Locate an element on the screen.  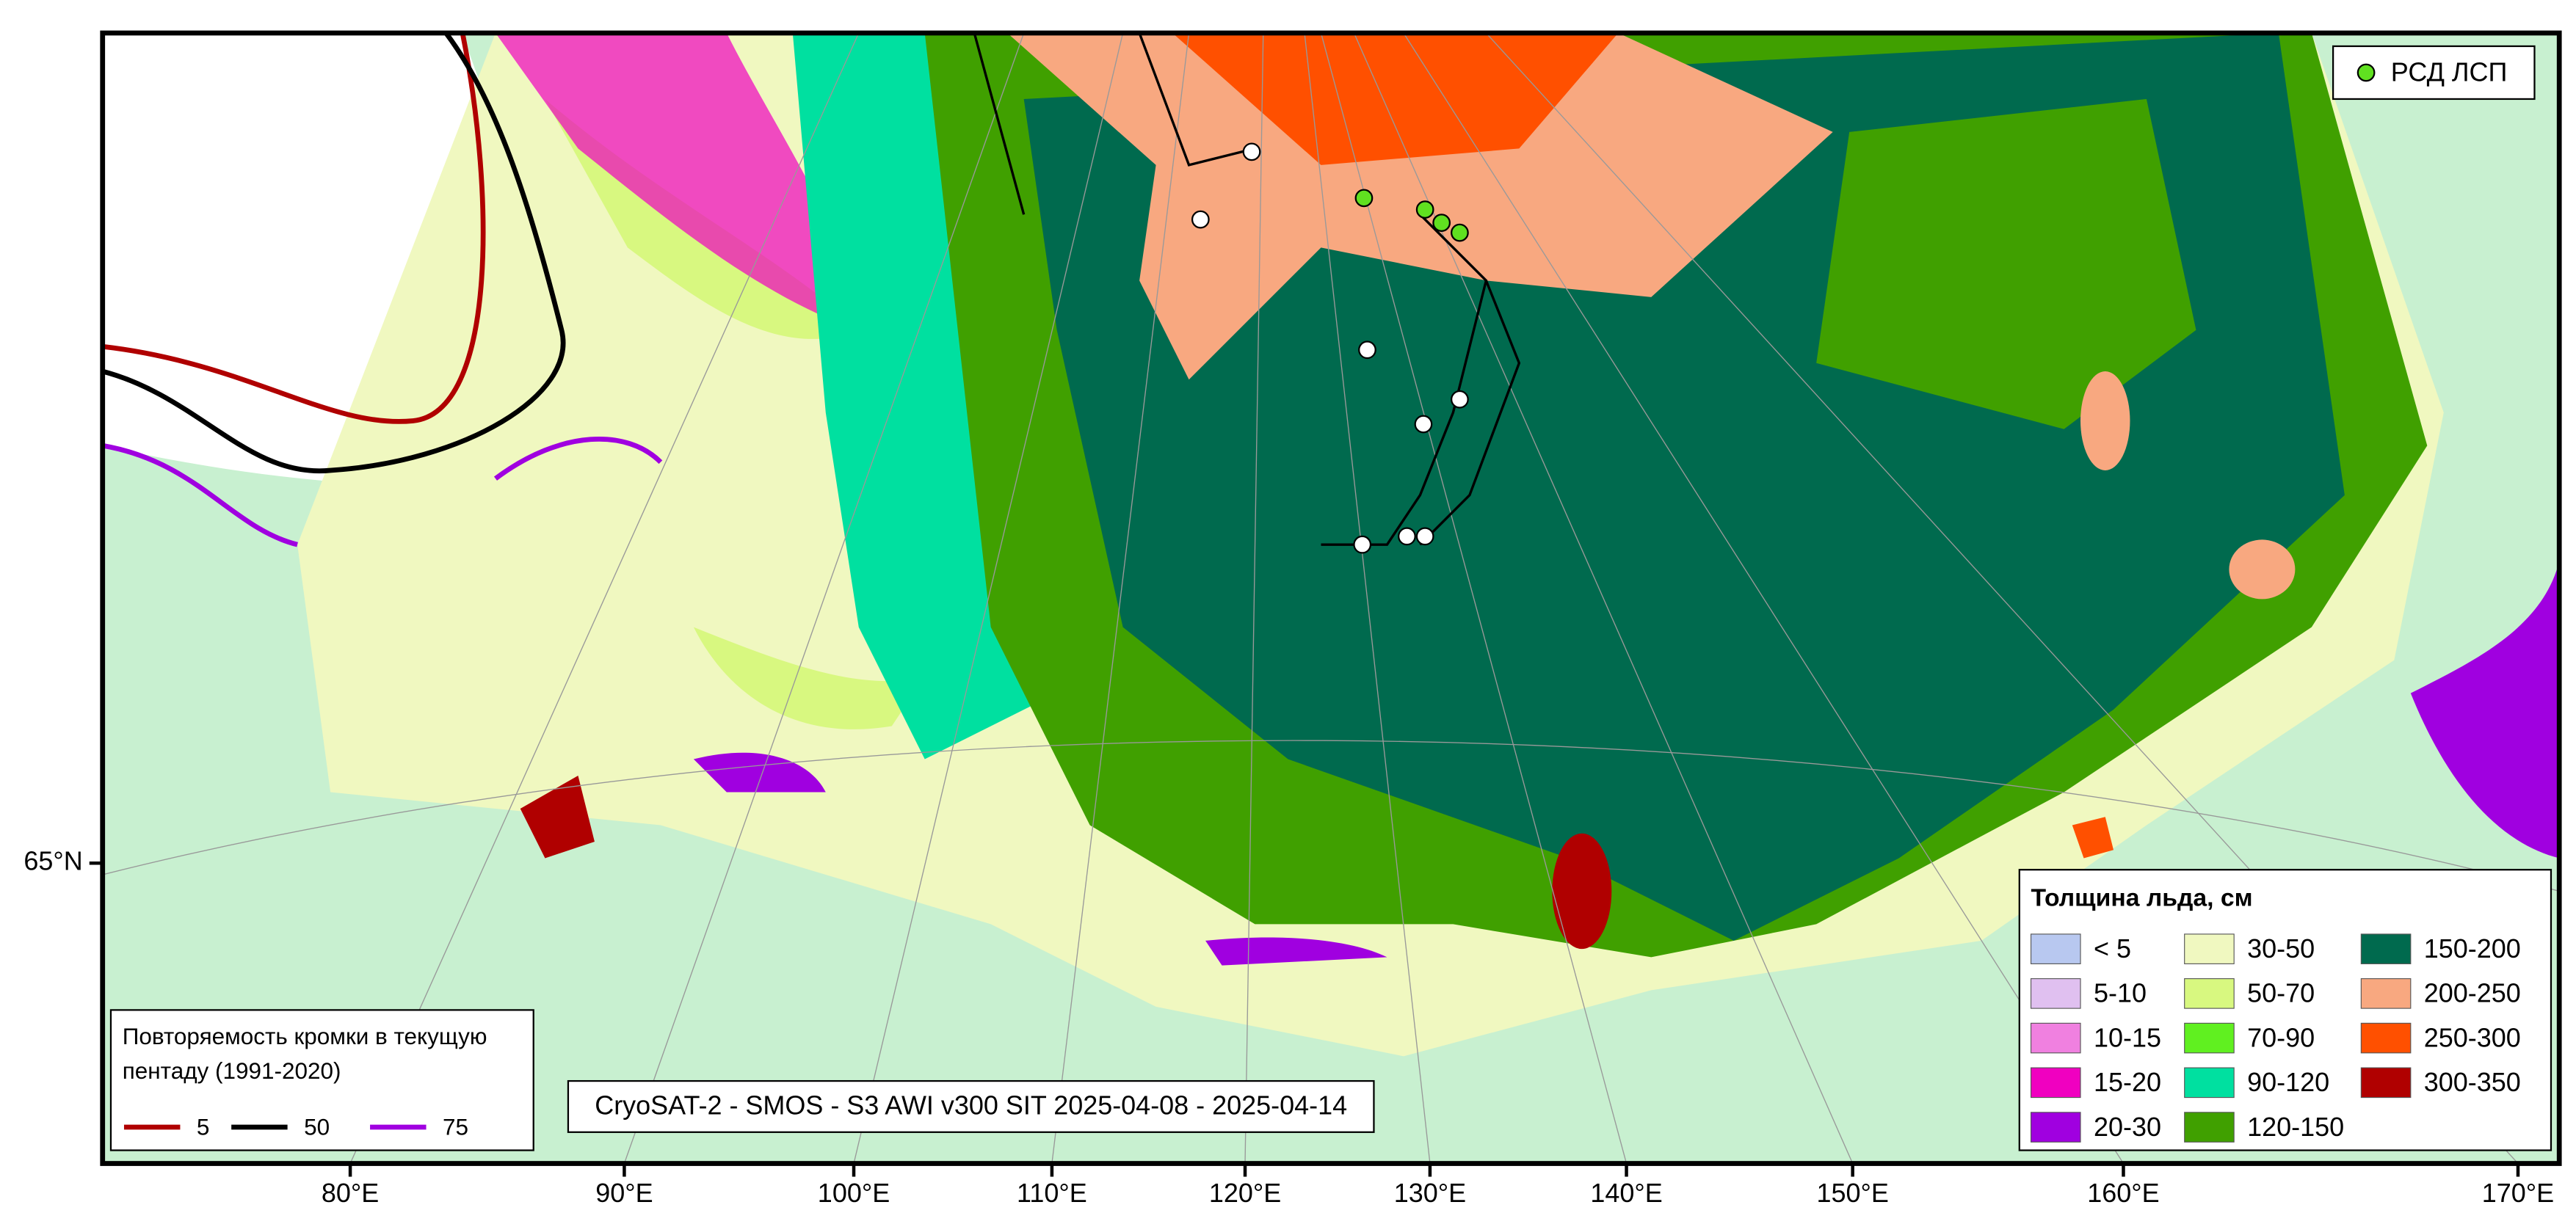
drift-track is located at coordinates (1247, 289).